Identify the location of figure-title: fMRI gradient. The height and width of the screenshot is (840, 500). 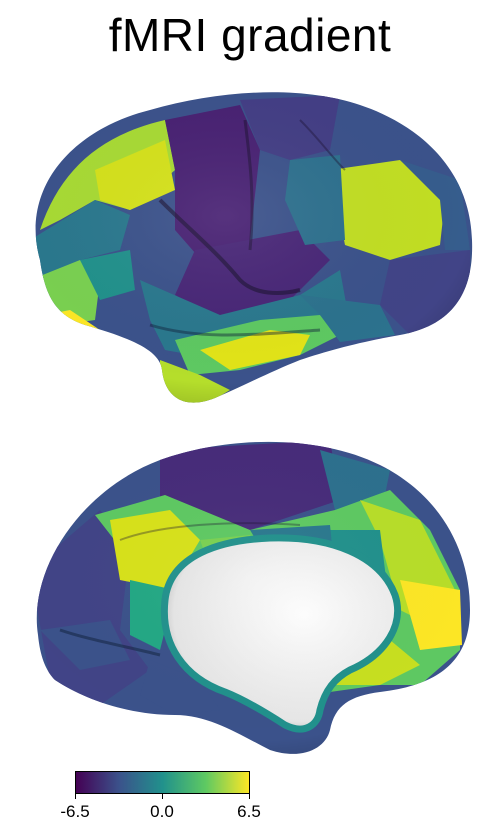
(250, 35).